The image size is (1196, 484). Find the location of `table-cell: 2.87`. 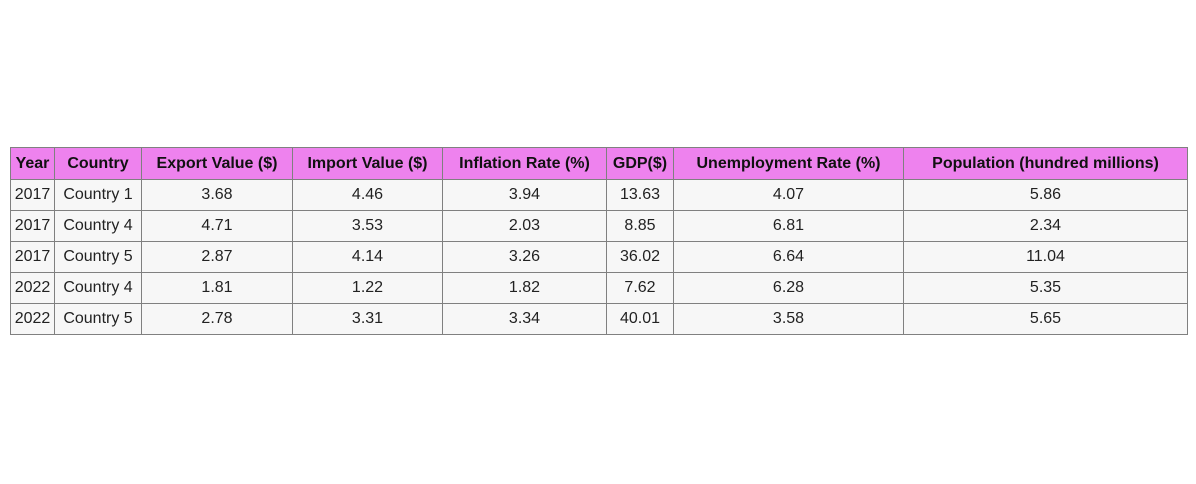

table-cell: 2.87 is located at coordinates (217, 257).